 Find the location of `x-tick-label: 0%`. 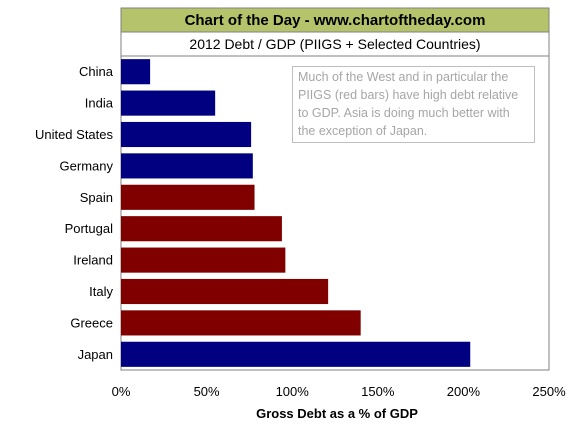

x-tick-label: 0% is located at coordinates (121, 391).